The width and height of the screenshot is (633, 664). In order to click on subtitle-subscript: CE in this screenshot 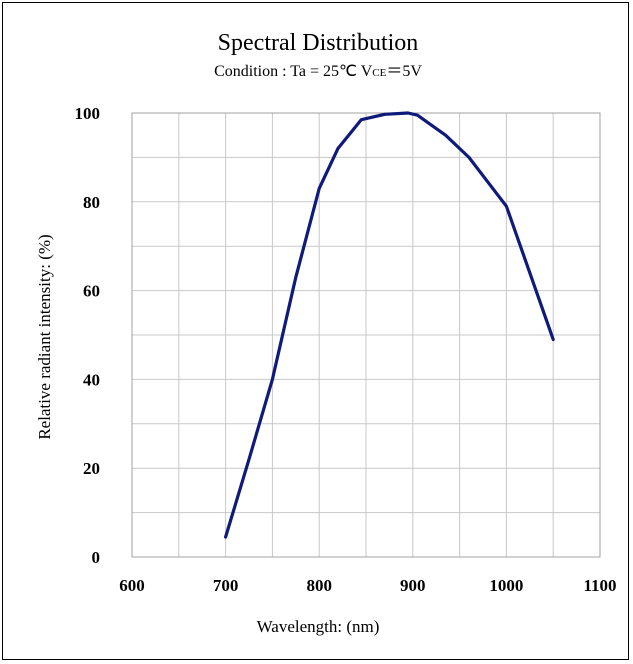, I will do `click(379, 73)`.